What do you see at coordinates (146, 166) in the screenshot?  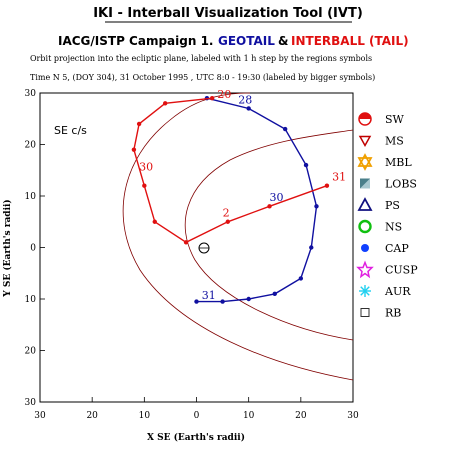 I see `interball-hour-label: 30` at bounding box center [146, 166].